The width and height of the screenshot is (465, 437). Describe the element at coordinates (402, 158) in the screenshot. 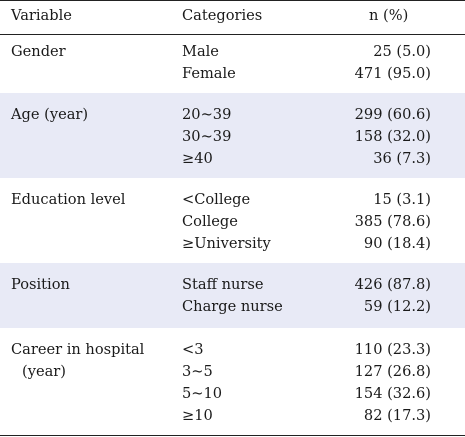

I see `count-percent: 36 (7.3)` at that location.